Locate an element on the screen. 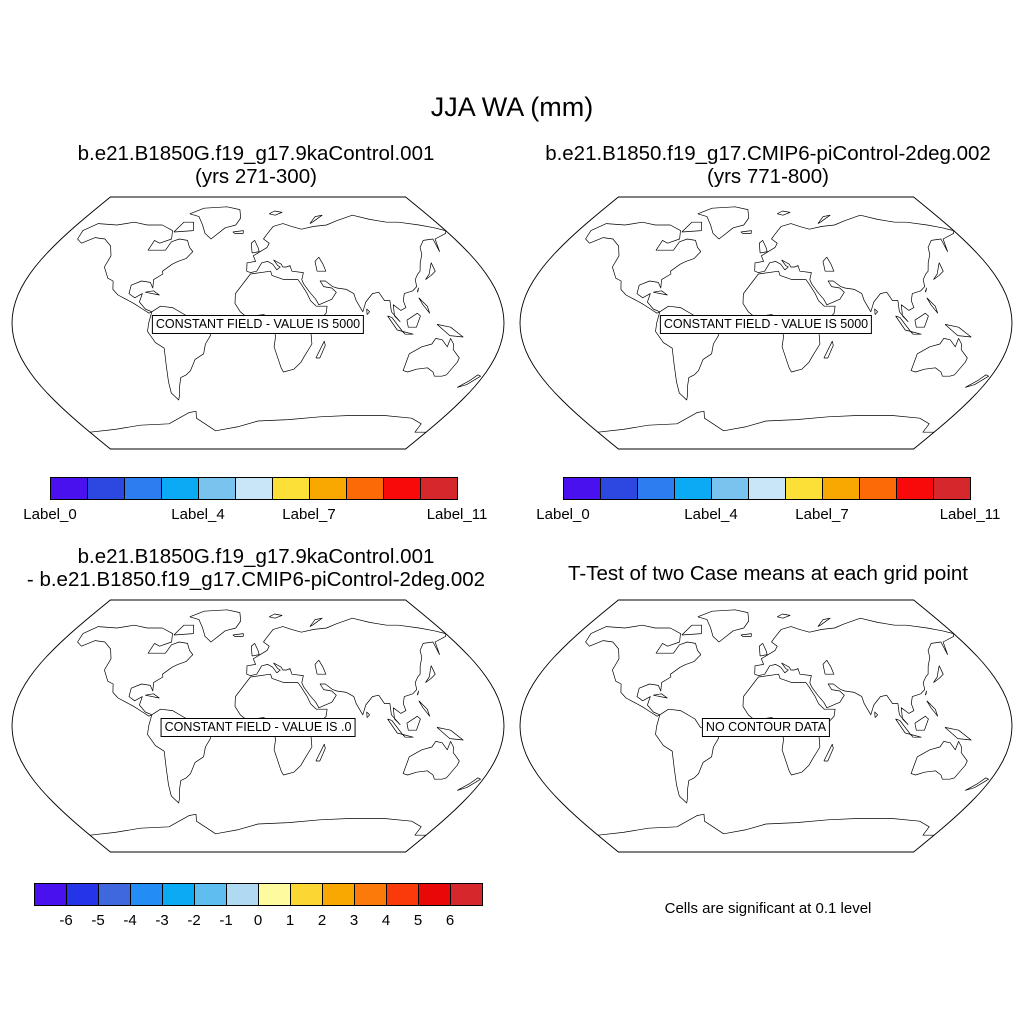  iceland-coast is located at coordinates (238, 232).